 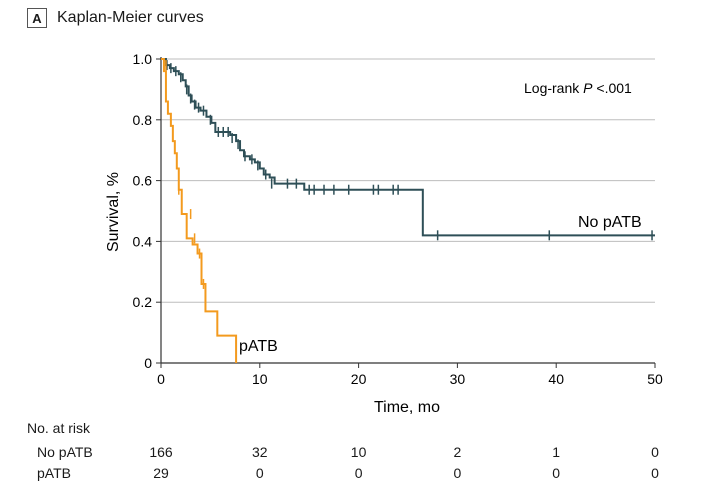 What do you see at coordinates (258, 346) in the screenshot?
I see `series-label-patb: pATB` at bounding box center [258, 346].